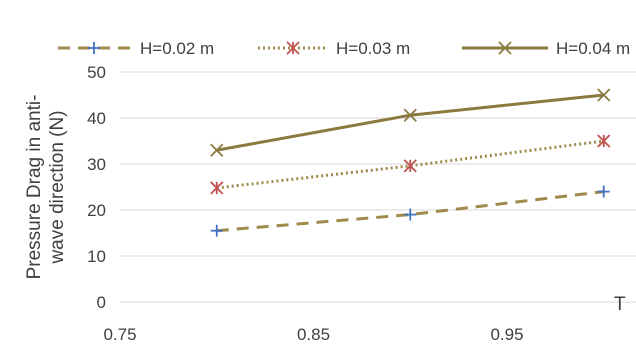 This screenshot has width=636, height=347. What do you see at coordinates (620, 304) in the screenshot?
I see `x-axis-title: T` at bounding box center [620, 304].